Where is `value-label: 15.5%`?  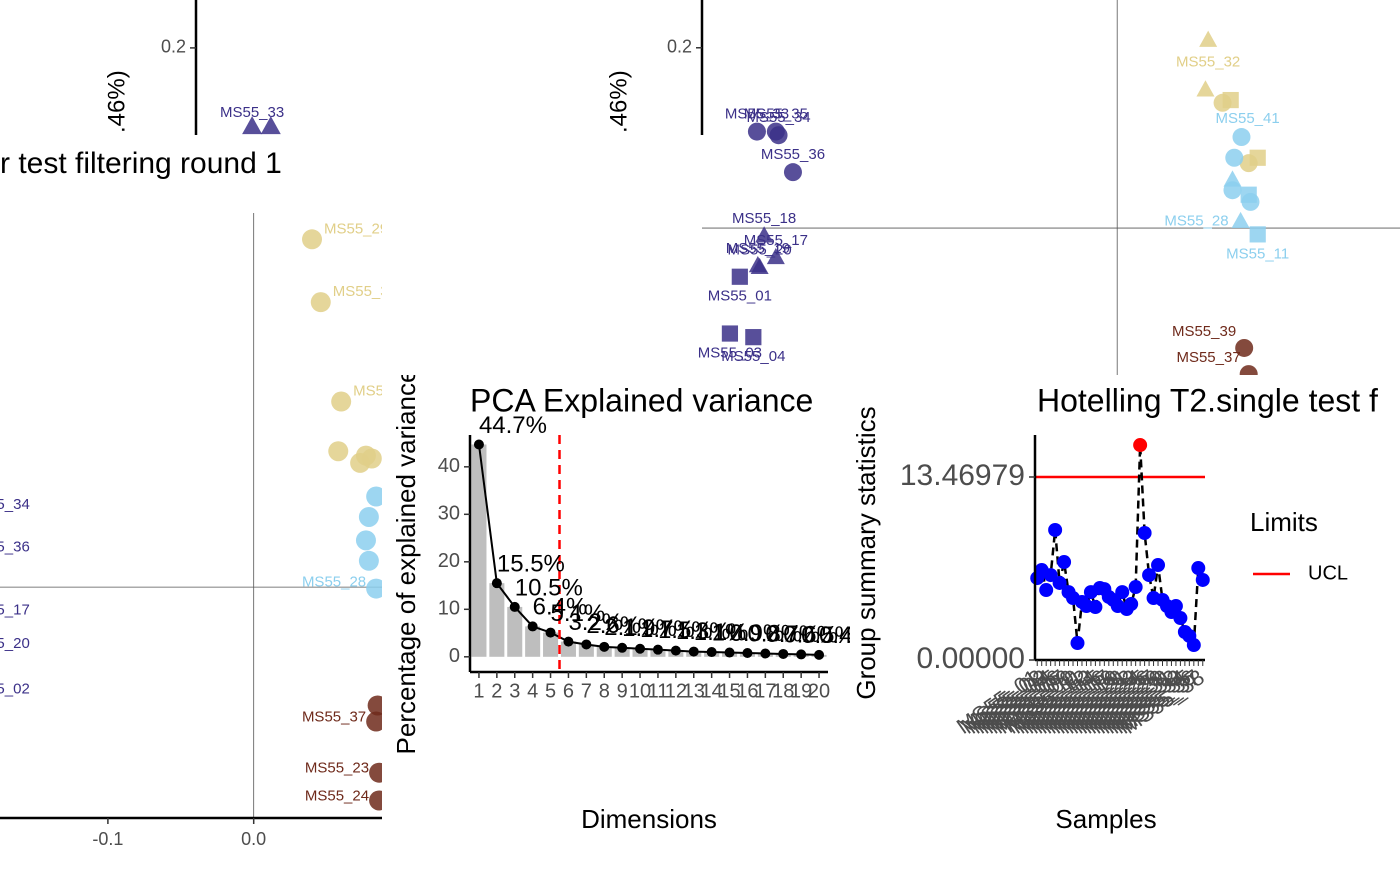
value-label: 15.5% is located at coordinates (531, 564).